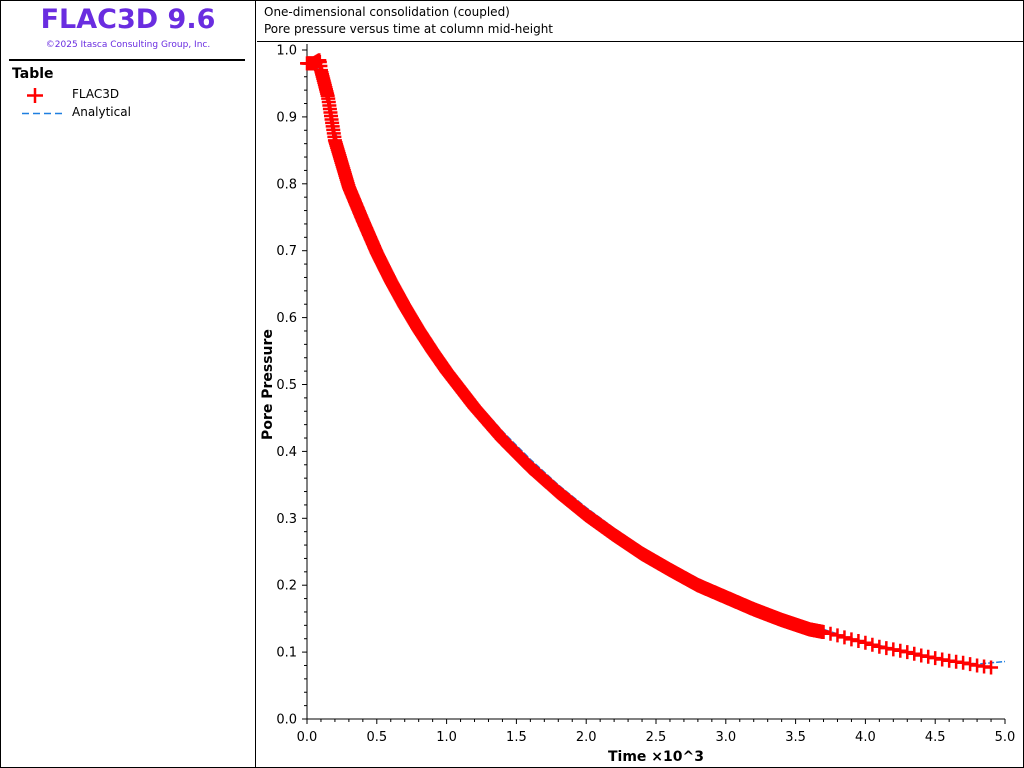 This screenshot has height=768, width=1024. Describe the element at coordinates (35, 95) in the screenshot. I see `plus-marker-icon` at that location.